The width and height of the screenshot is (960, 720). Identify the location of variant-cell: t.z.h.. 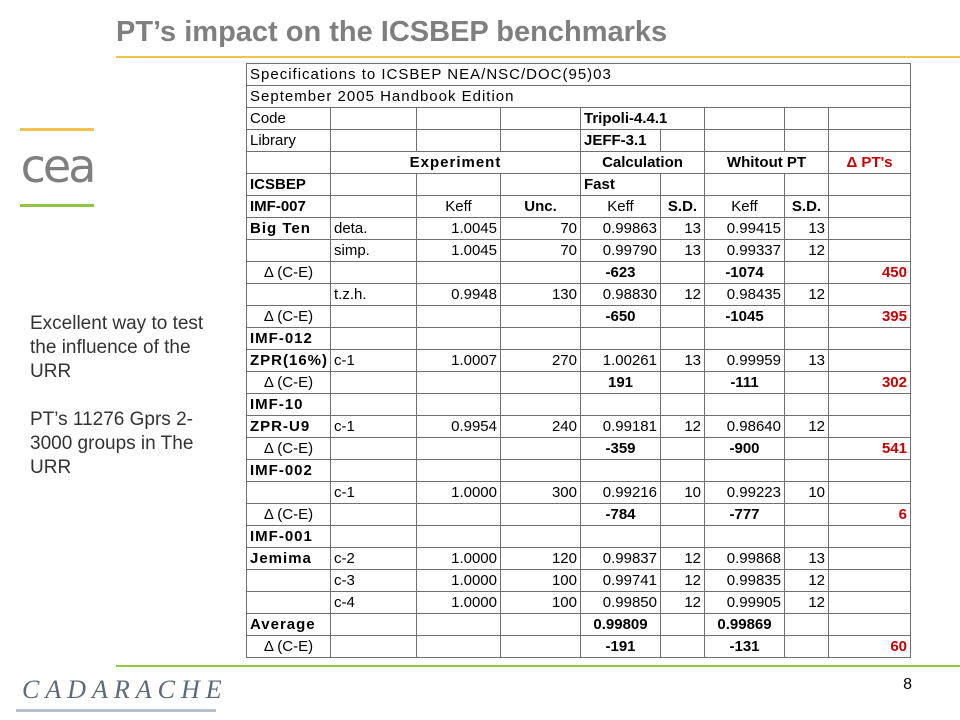
(373, 294).